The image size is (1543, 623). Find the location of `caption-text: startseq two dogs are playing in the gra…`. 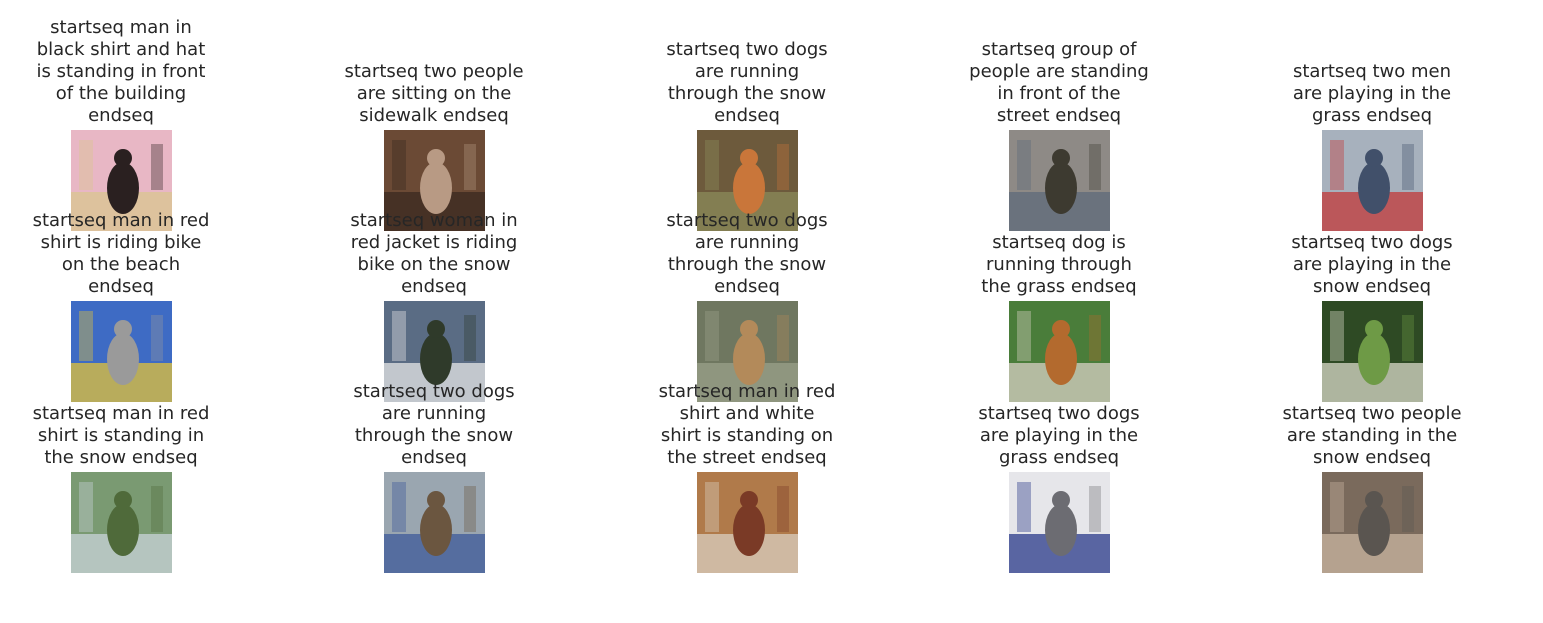

caption-text: startseq two dogs are playing in the gra… is located at coordinates (1059, 435).